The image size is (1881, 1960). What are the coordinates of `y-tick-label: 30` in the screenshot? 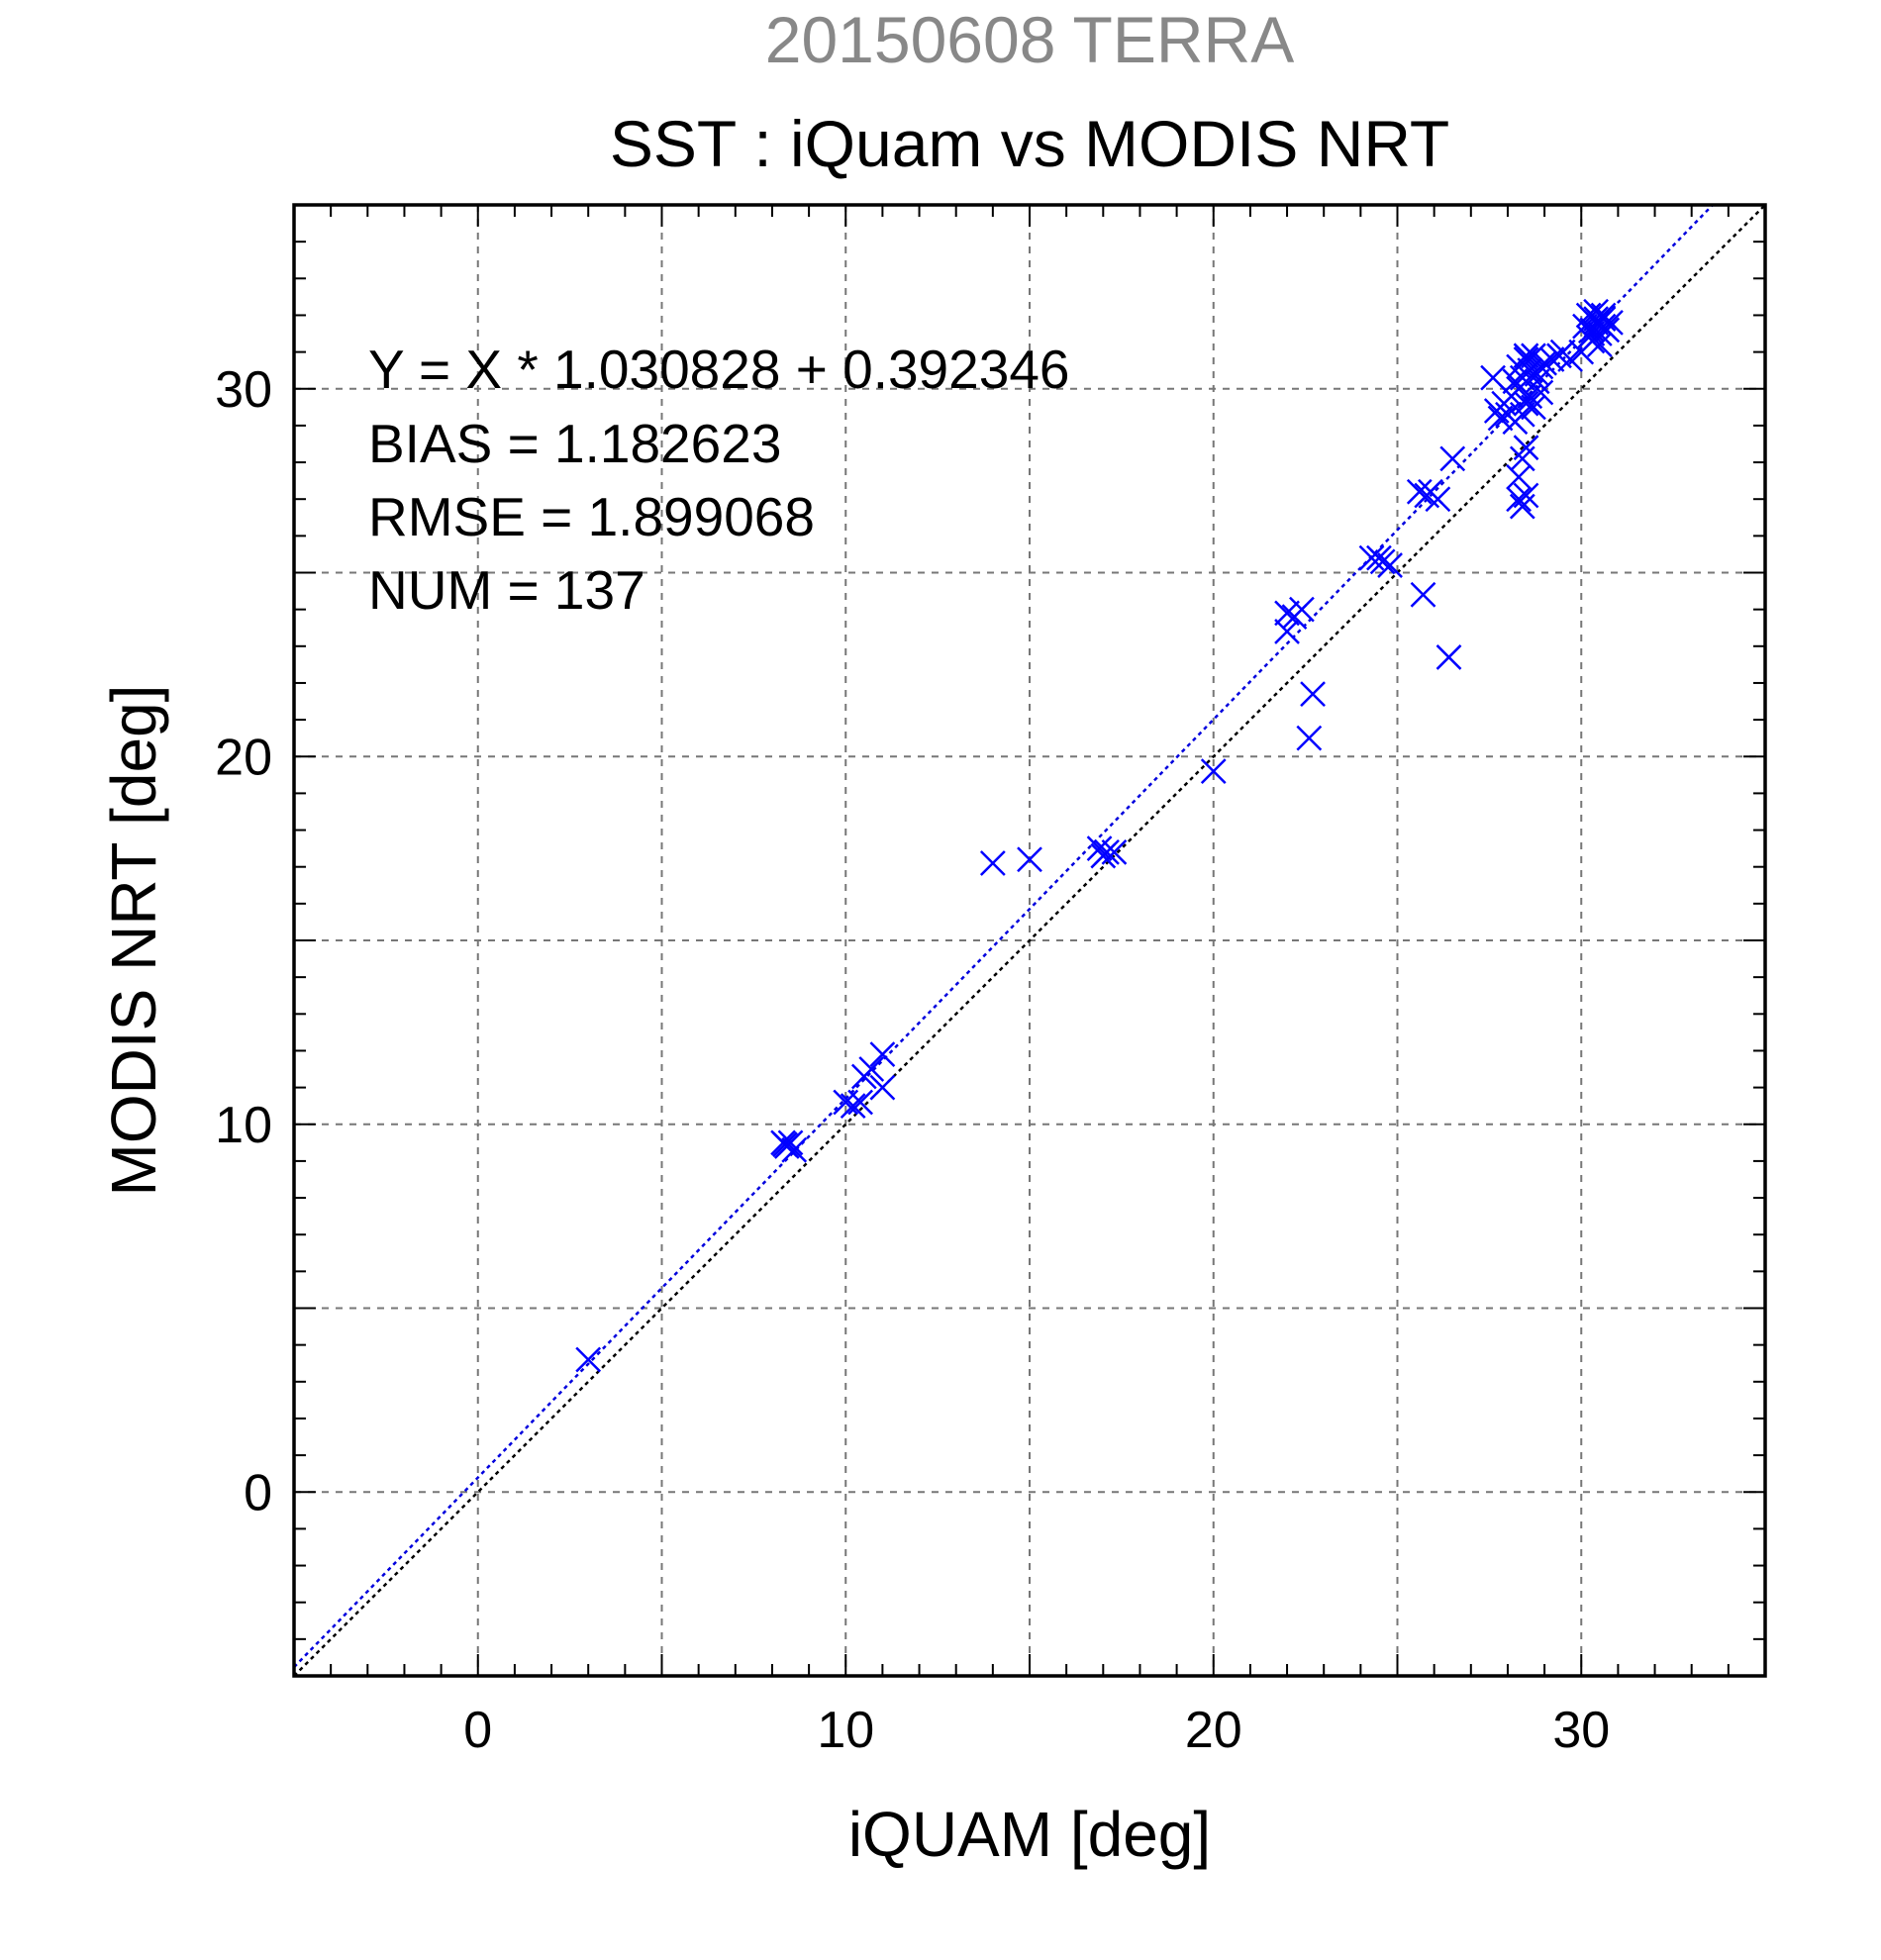 It's located at (244, 390).